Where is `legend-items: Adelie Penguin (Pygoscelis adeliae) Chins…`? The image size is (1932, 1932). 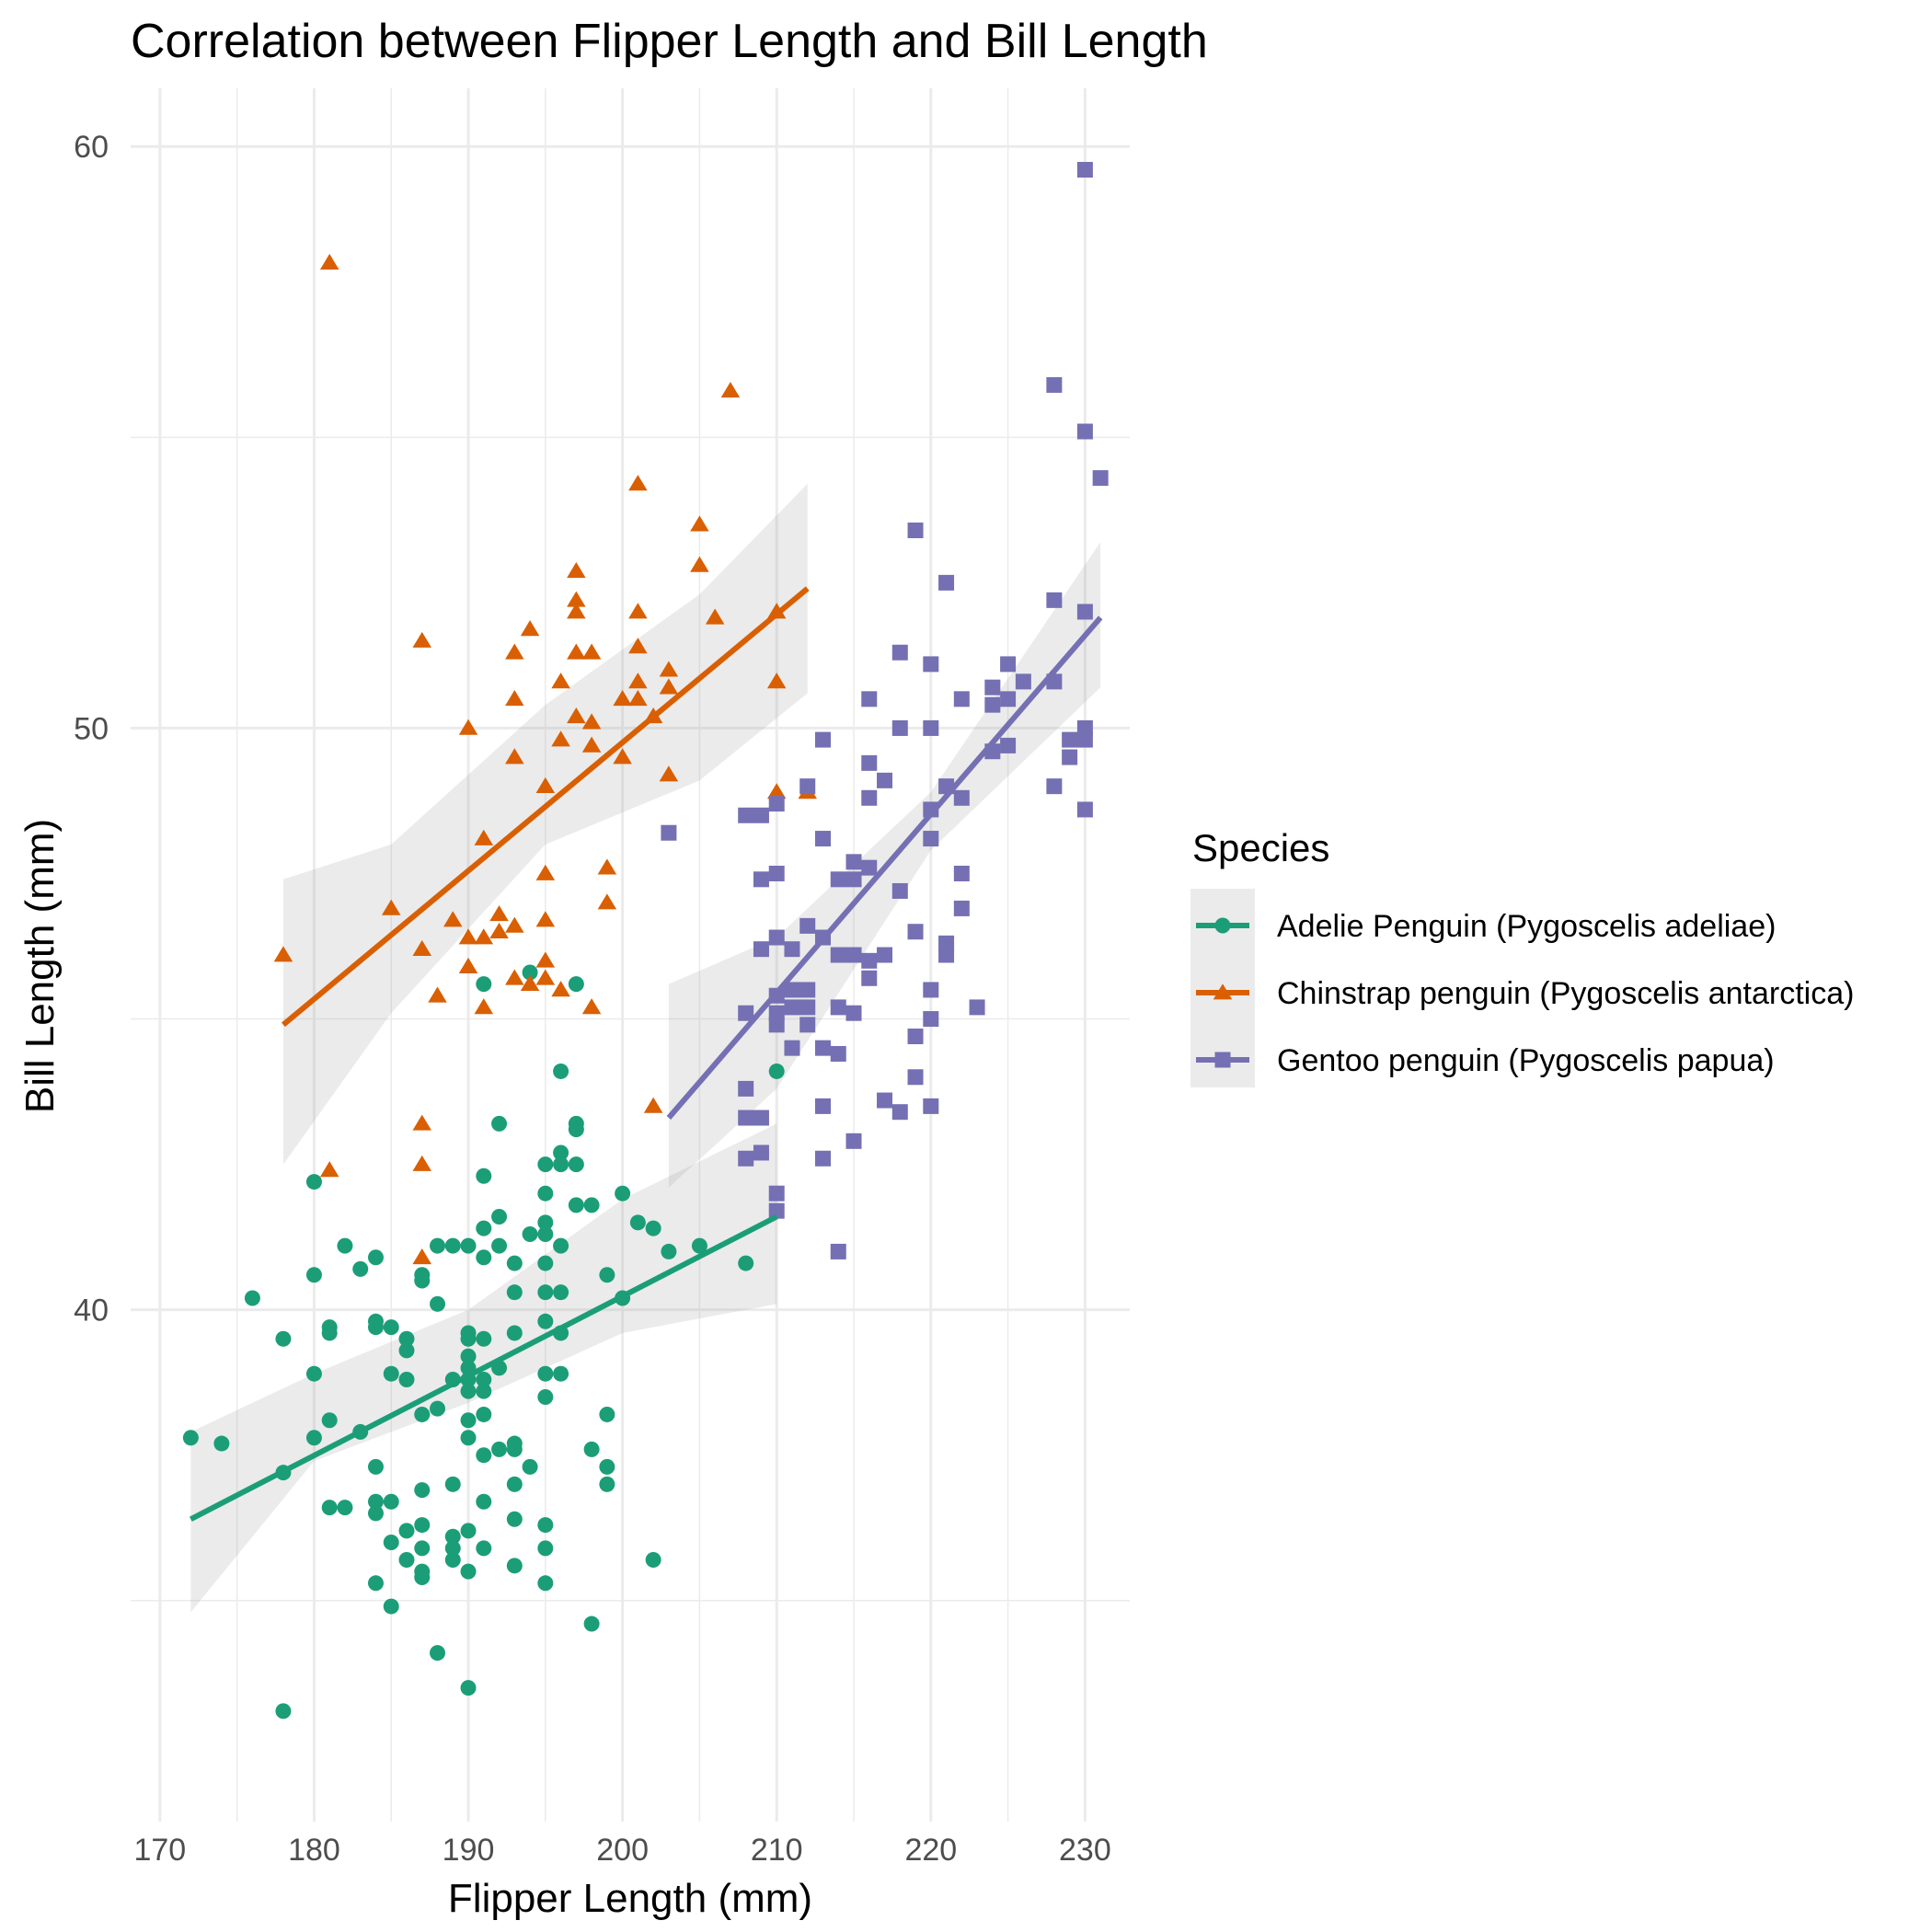 legend-items: Adelie Penguin (Pygoscelis adeliae) Chins… is located at coordinates (1525, 993).